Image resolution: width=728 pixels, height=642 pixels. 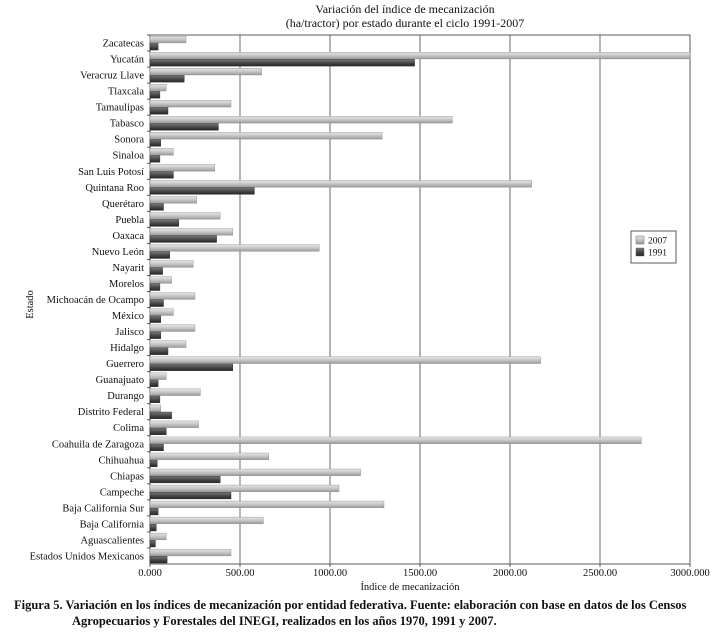 I want to click on category-label: Sinaloa, so click(x=129, y=156).